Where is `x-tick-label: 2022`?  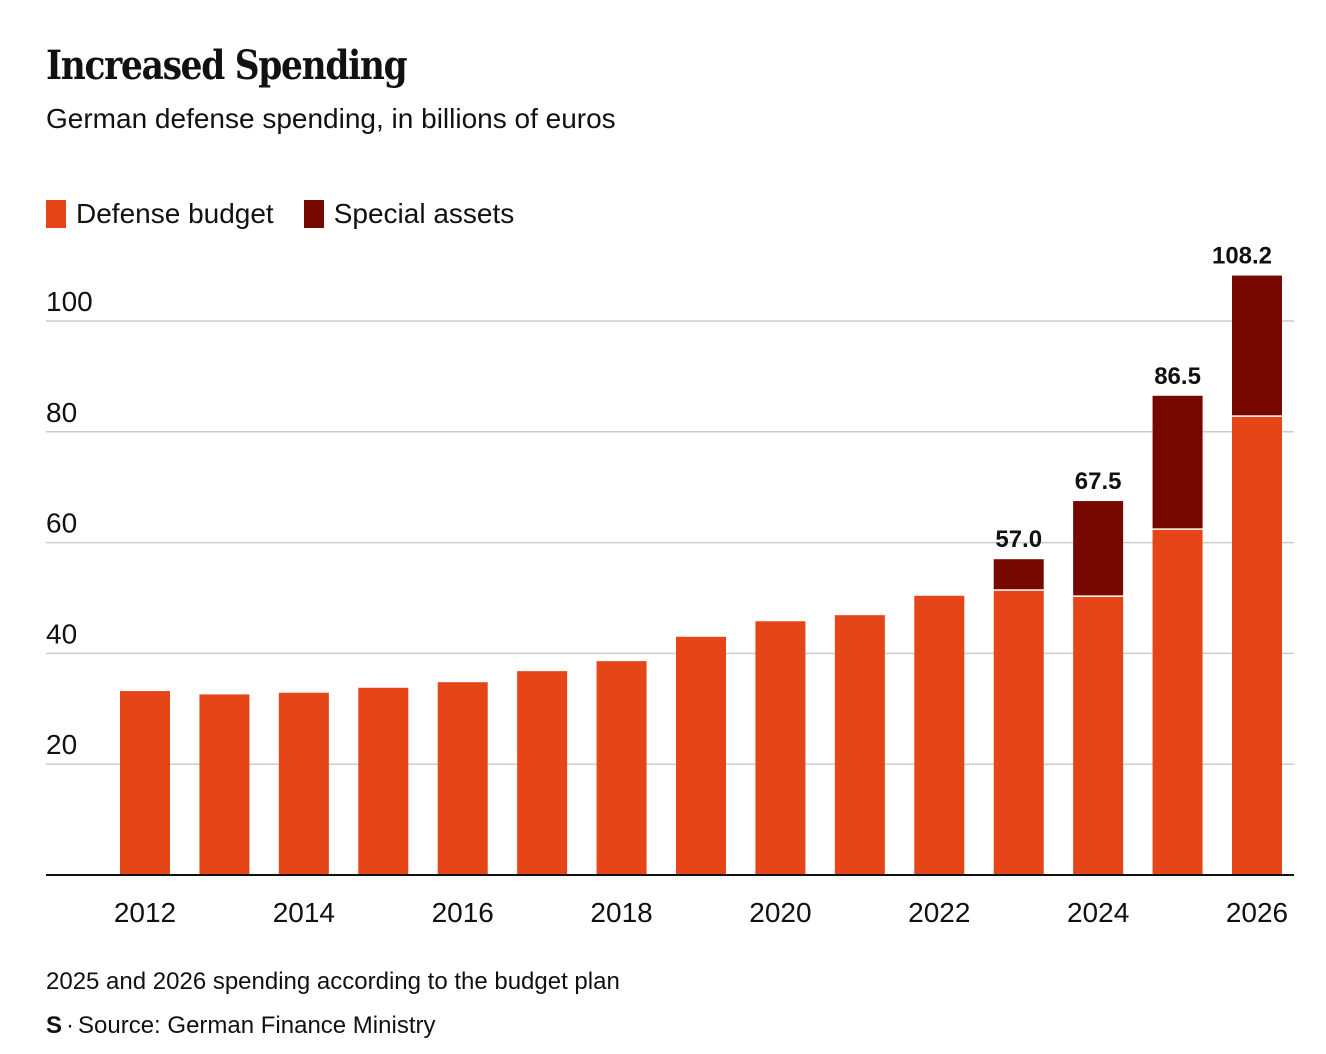
x-tick-label: 2022 is located at coordinates (939, 912).